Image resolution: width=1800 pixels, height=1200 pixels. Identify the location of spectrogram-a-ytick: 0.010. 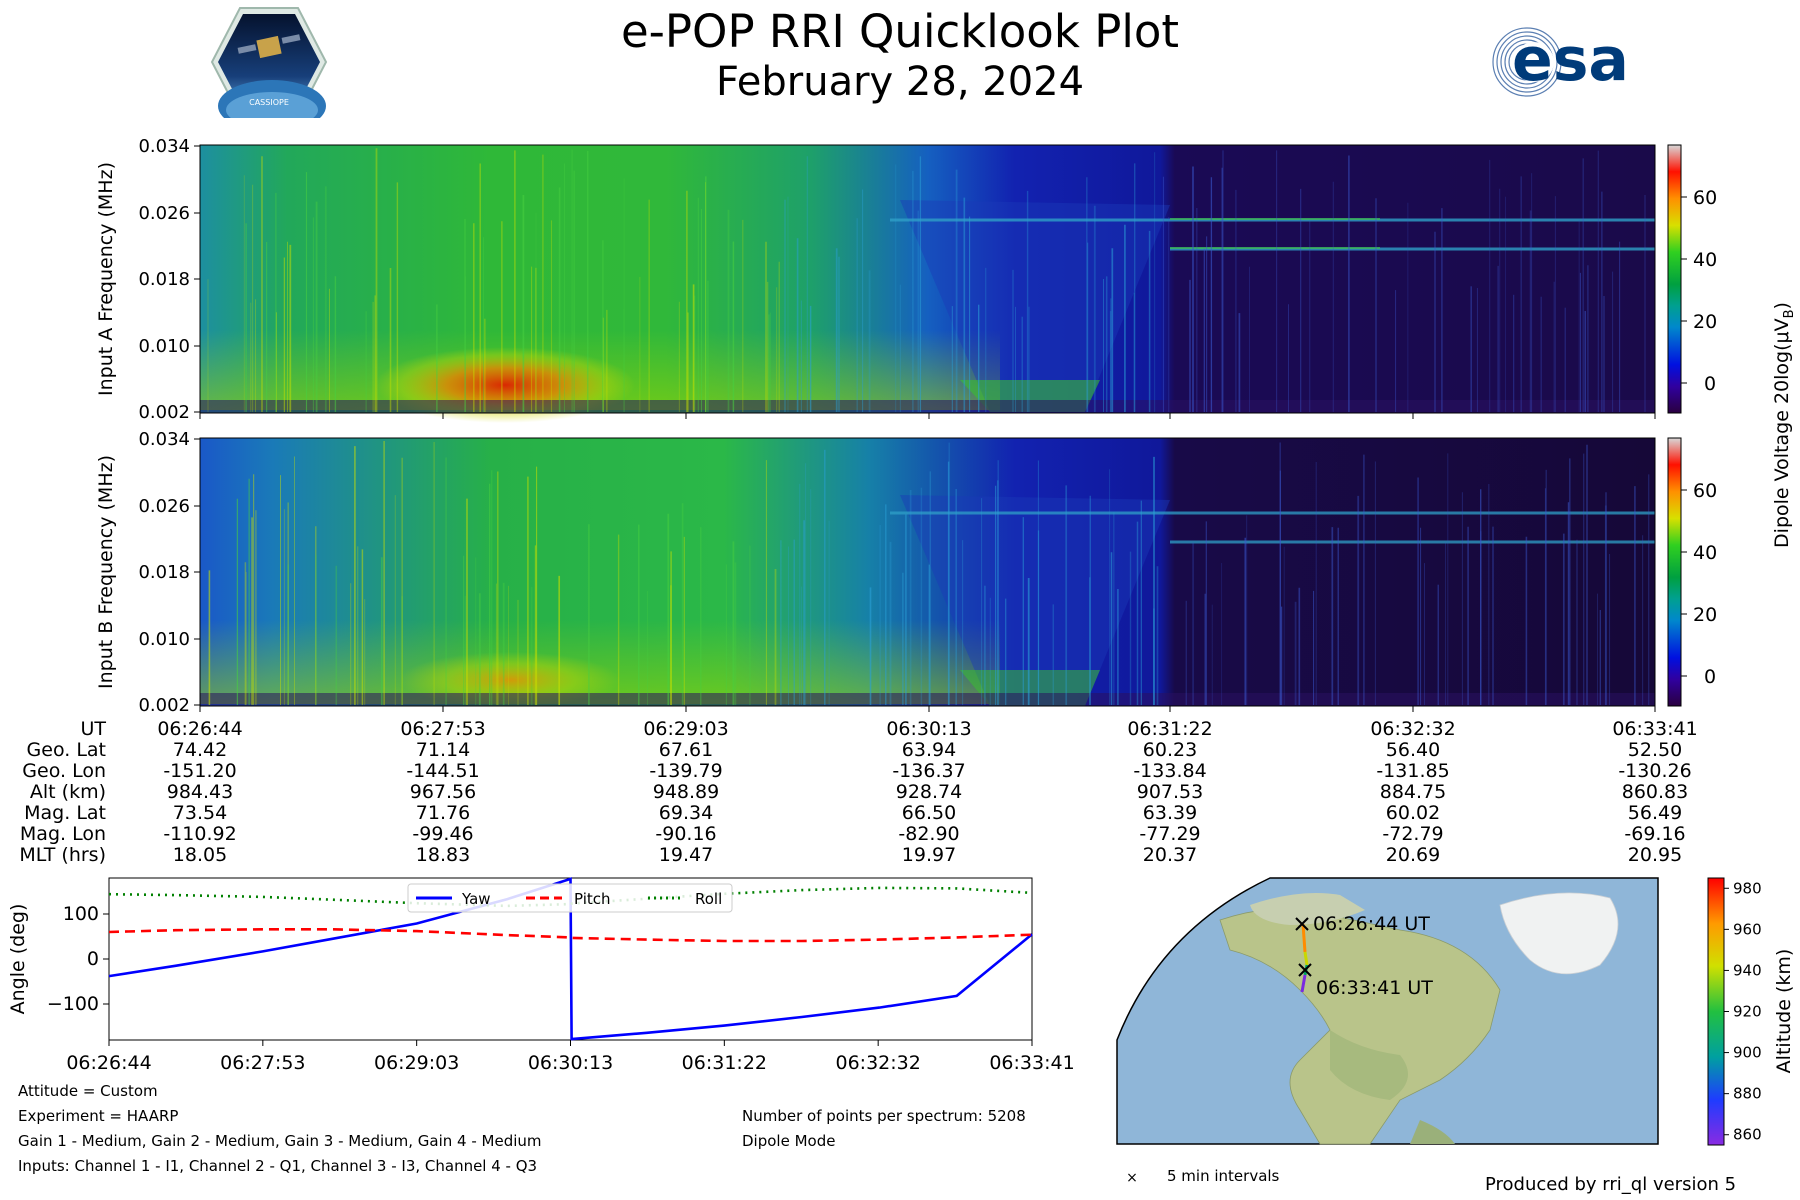
(164, 346).